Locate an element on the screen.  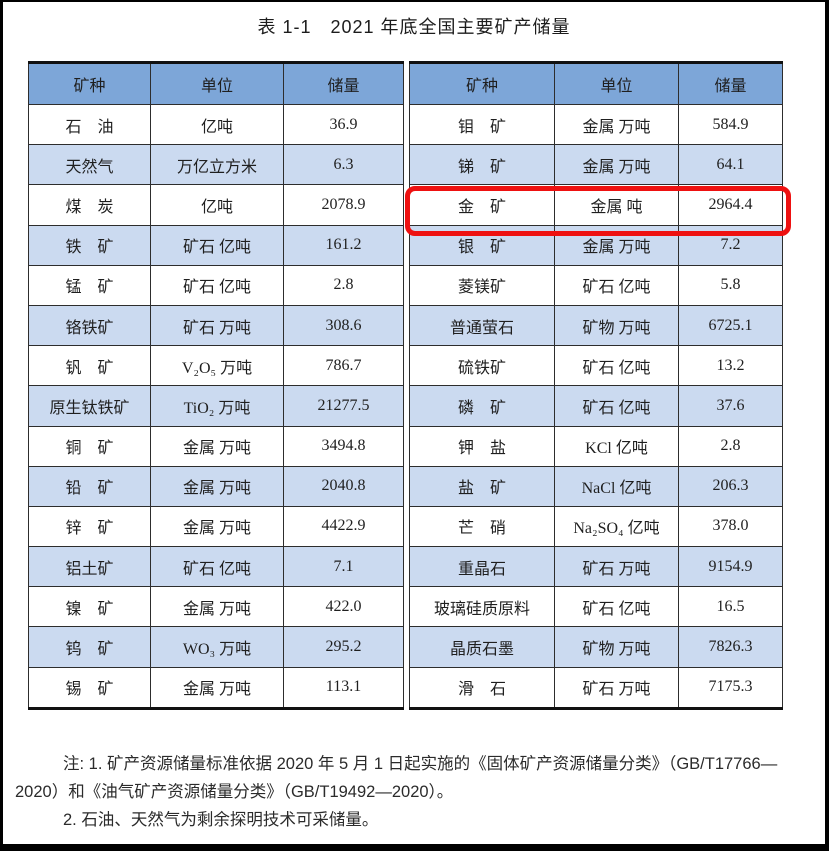
reserve-cell: 6725.1 is located at coordinates (730, 325).